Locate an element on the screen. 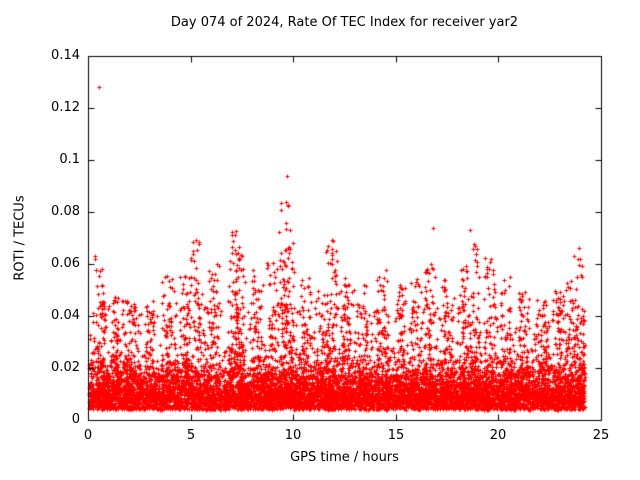 This screenshot has width=640, height=480. y-tick-label: 0.04 is located at coordinates (65, 315).